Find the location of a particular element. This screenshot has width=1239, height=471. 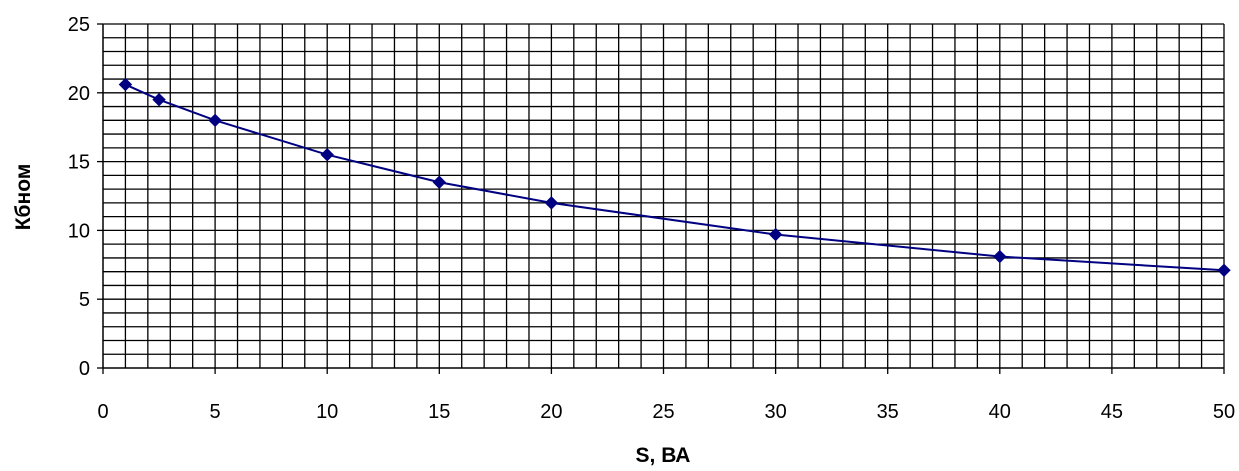

y-tick-label: 20 is located at coordinates (79, 94).